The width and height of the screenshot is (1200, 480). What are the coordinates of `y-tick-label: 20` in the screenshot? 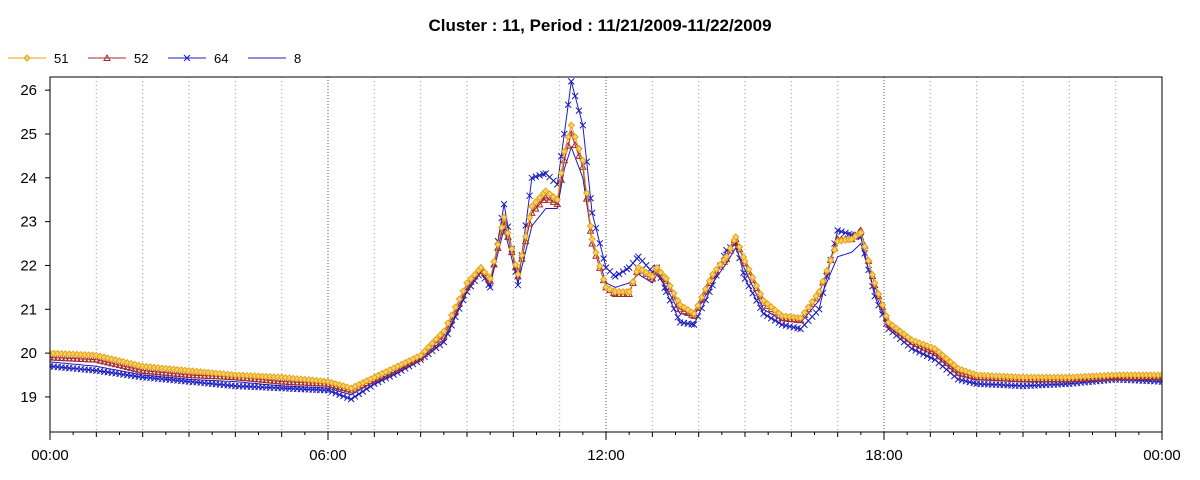 It's located at (28, 353).